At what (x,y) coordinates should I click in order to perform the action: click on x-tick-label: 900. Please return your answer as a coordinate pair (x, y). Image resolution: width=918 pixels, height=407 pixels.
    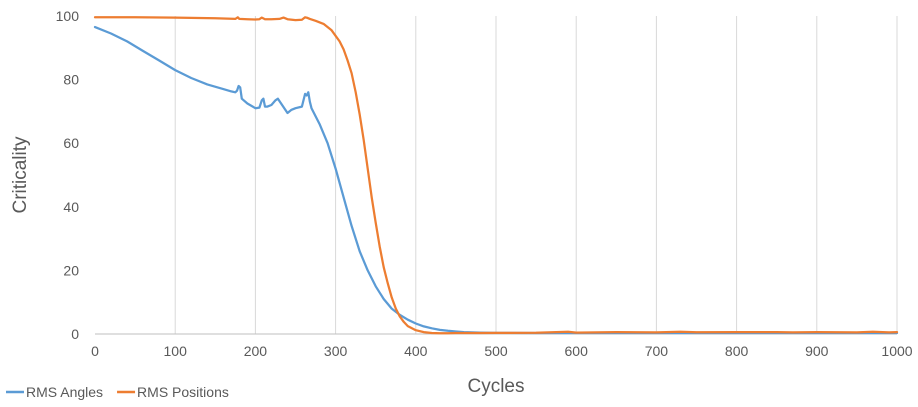
    Looking at the image, I should click on (817, 351).